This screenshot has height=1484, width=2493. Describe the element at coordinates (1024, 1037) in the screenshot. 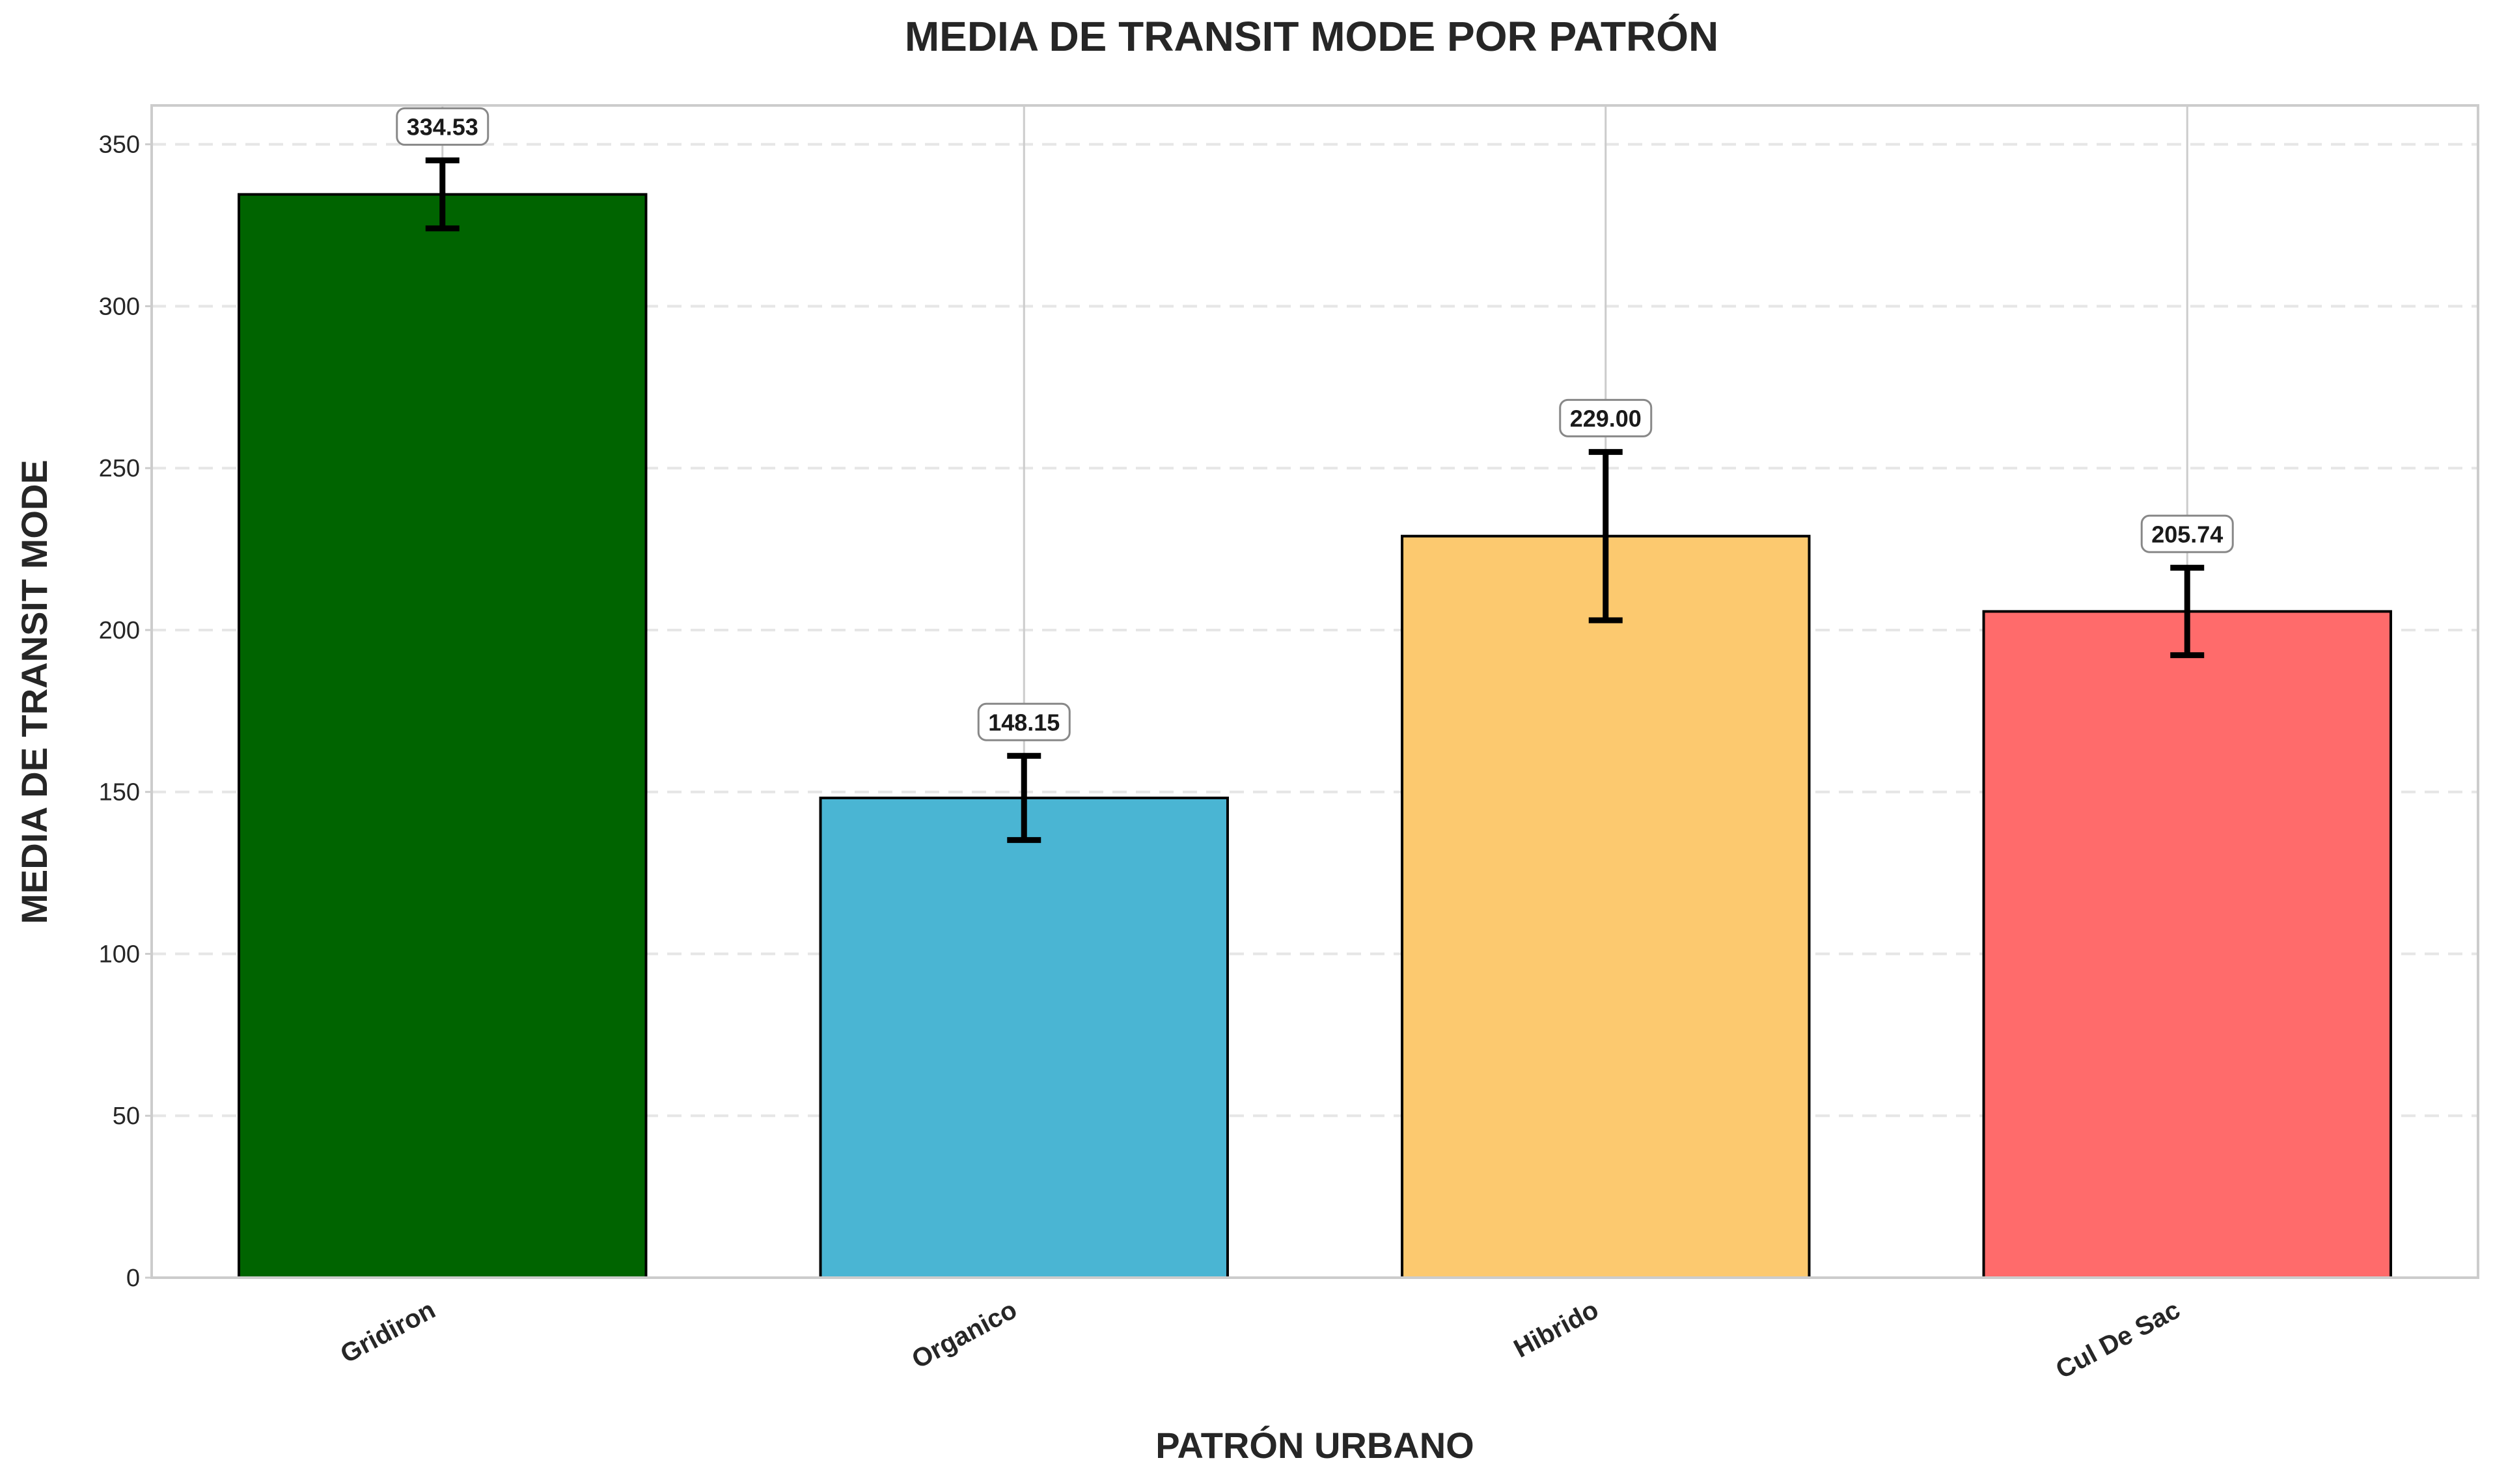

I see `bar-organico` at that location.